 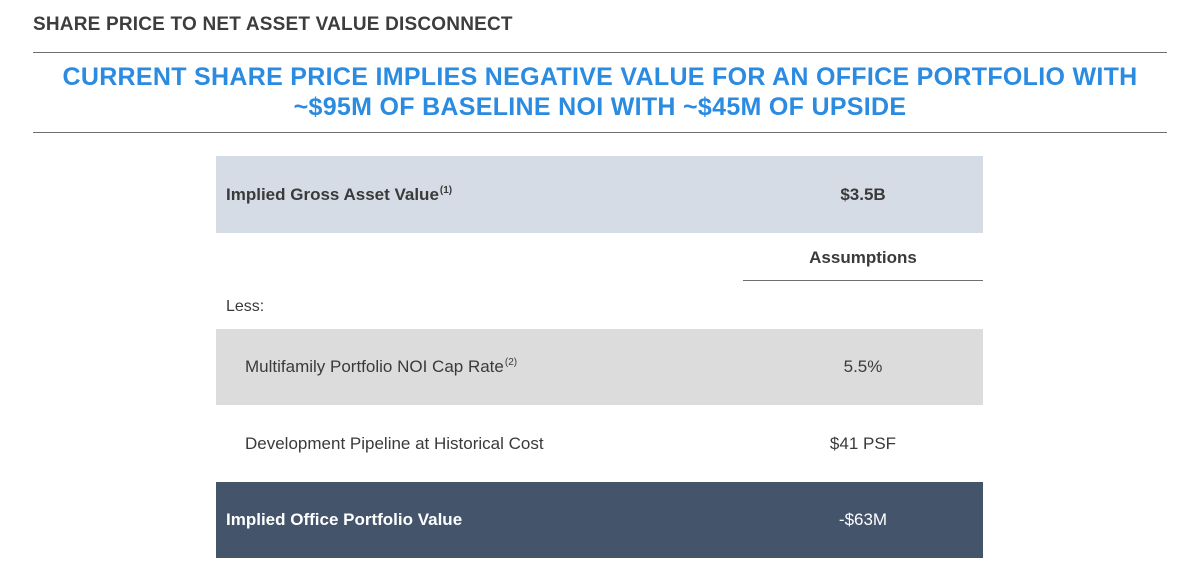 What do you see at coordinates (863, 280) in the screenshot?
I see `assumptions-divider` at bounding box center [863, 280].